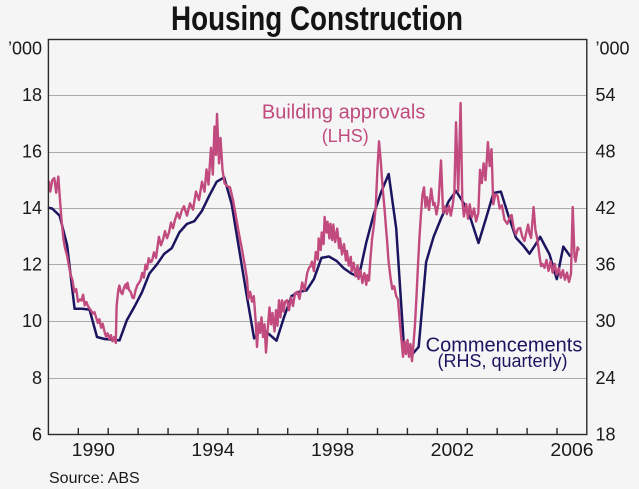  What do you see at coordinates (32, 152) in the screenshot?
I see `svg-text: 16` at bounding box center [32, 152].